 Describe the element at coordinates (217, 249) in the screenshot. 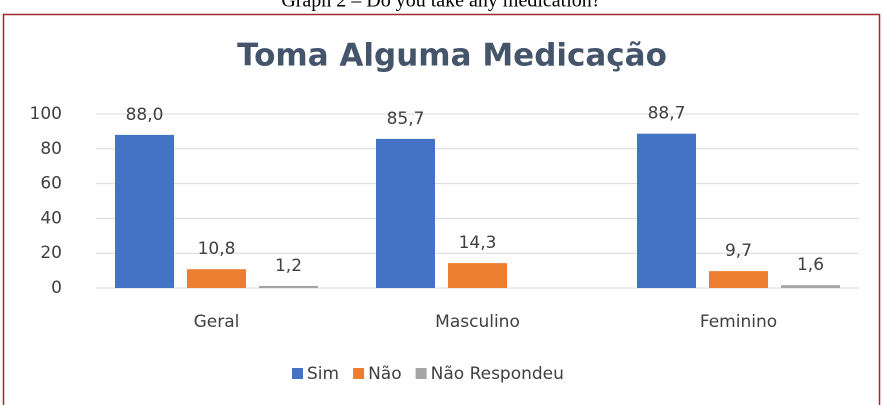

I see `data-label: 10,8` at that location.